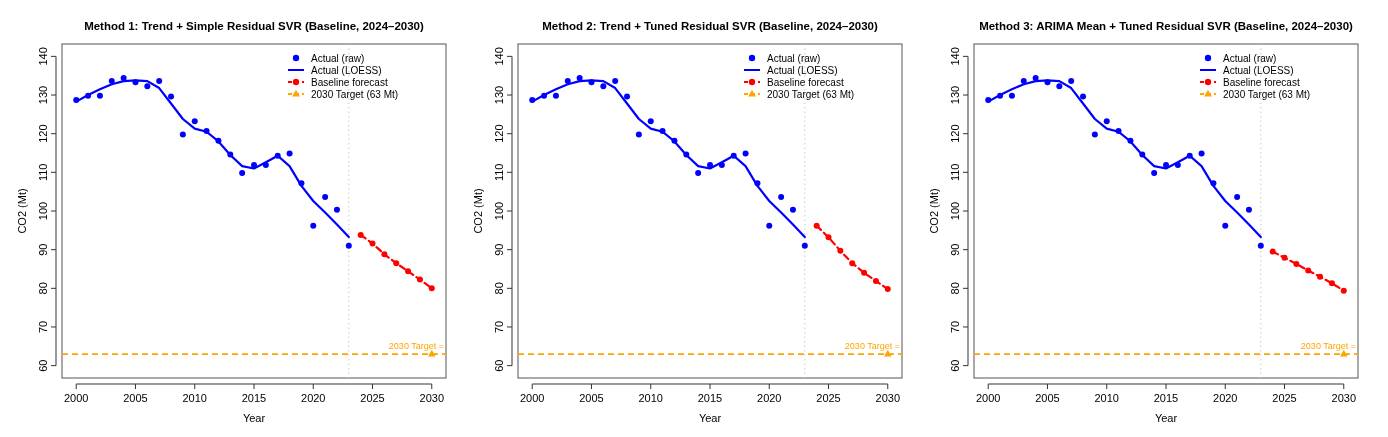  What do you see at coordinates (955, 95) in the screenshot?
I see `y-tick-label: 130` at bounding box center [955, 95].